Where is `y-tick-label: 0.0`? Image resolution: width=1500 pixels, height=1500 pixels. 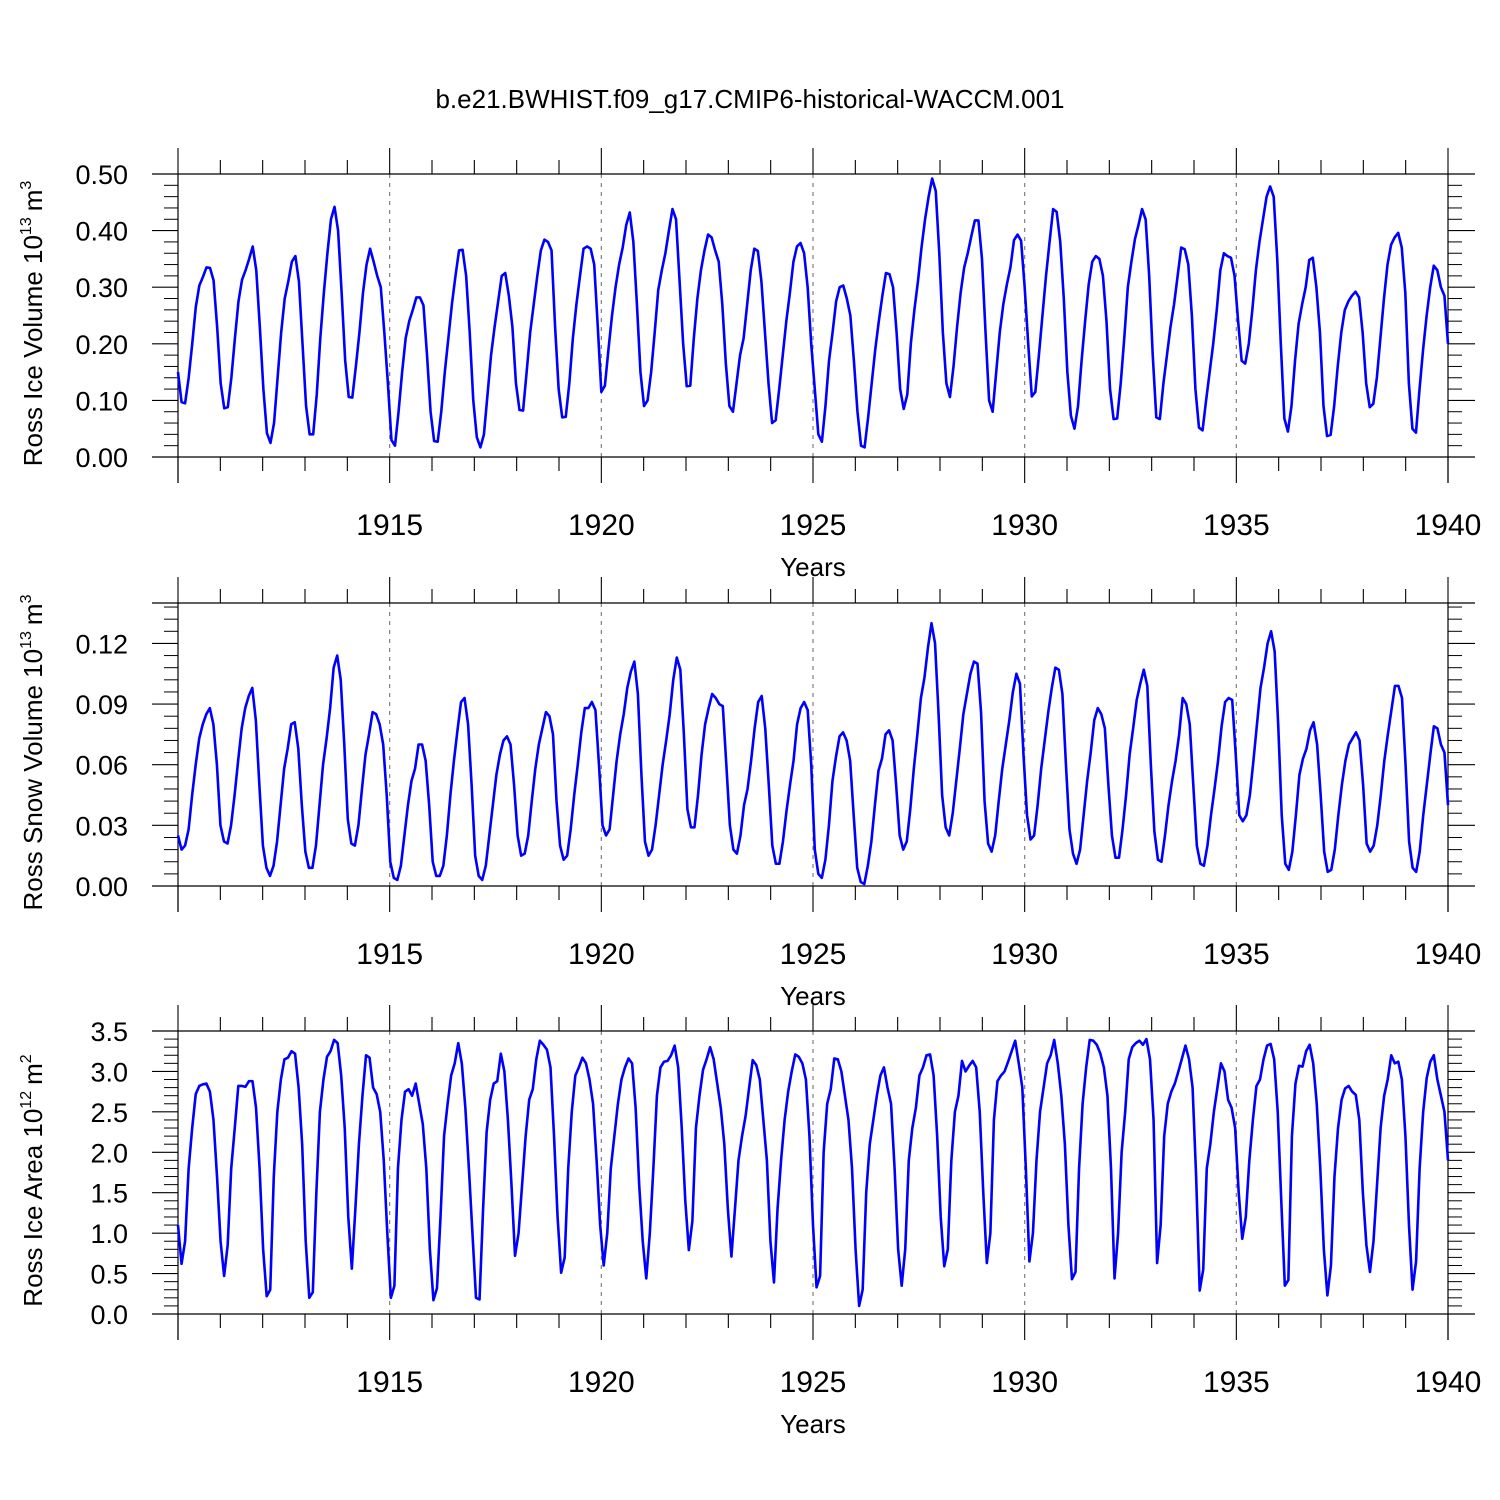
y-tick-label: 0.0 is located at coordinates (109, 1315).